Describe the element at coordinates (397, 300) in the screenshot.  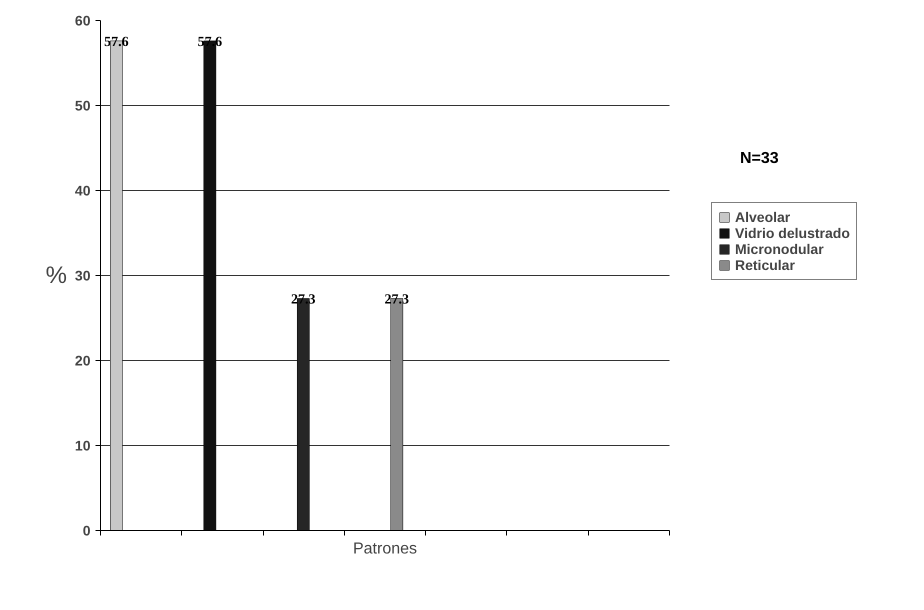
I see `data-label: 27.3` at that location.